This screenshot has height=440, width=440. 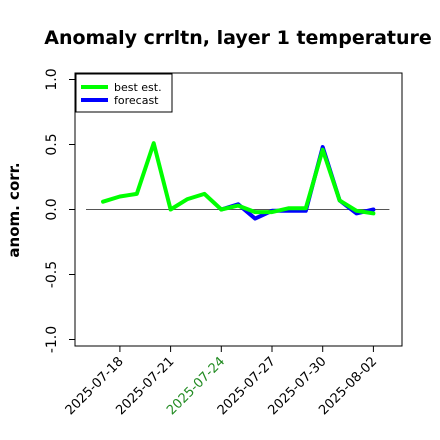 I want to click on legend-box, so click(x=124, y=93).